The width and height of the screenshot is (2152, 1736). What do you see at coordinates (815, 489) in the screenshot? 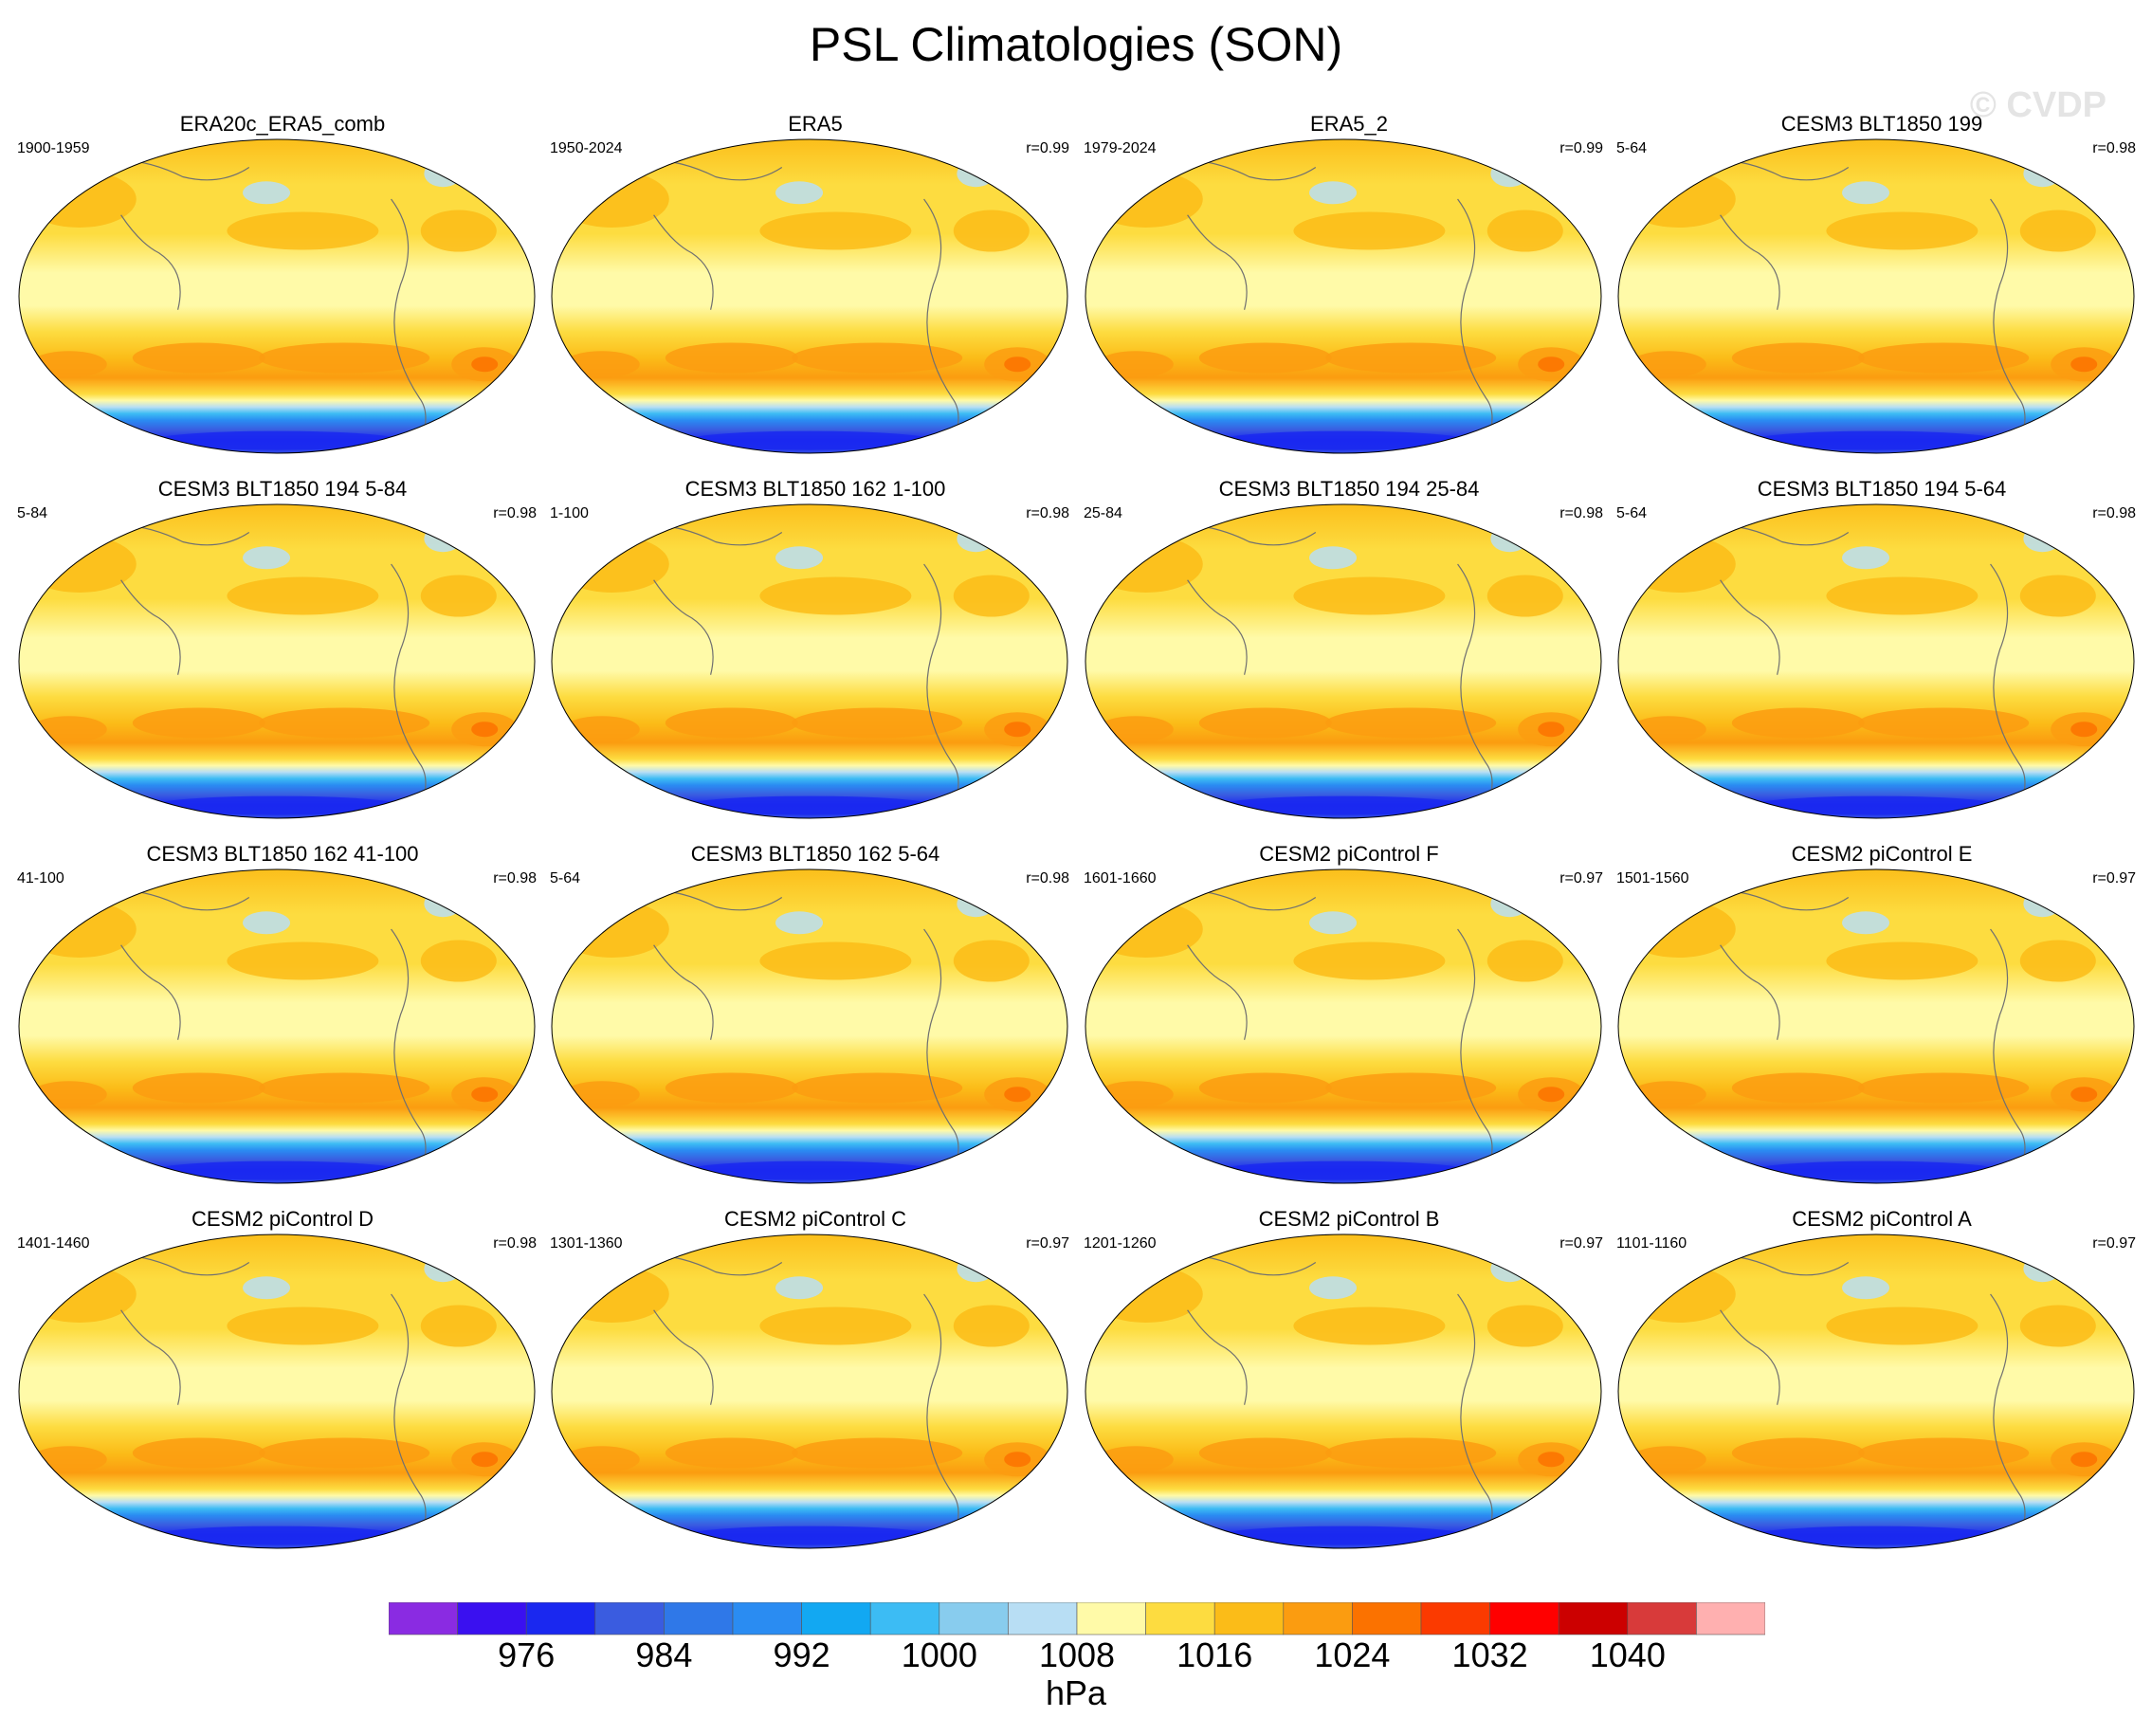
I see `panel-title: CESM3 BLT1850 162 1-100` at bounding box center [815, 489].